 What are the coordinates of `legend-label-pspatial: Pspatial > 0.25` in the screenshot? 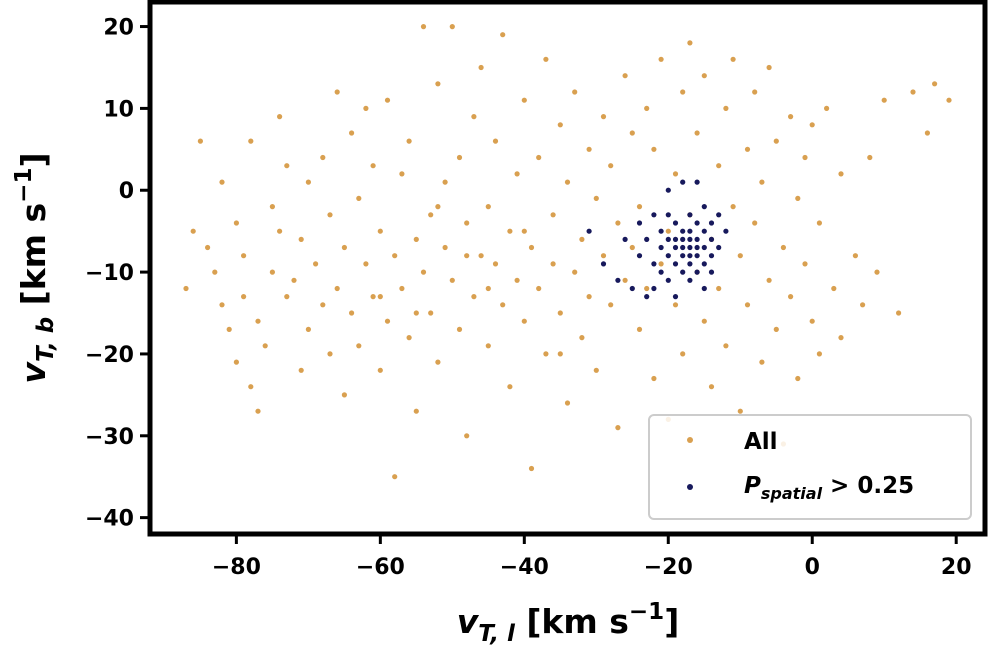 It's located at (829, 488).